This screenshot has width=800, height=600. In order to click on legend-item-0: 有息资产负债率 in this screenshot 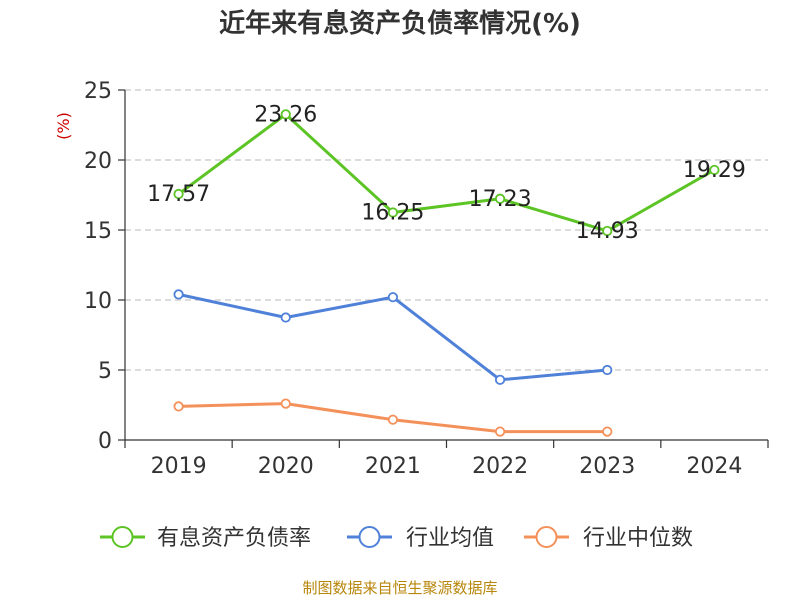, I will do `click(205, 538)`.